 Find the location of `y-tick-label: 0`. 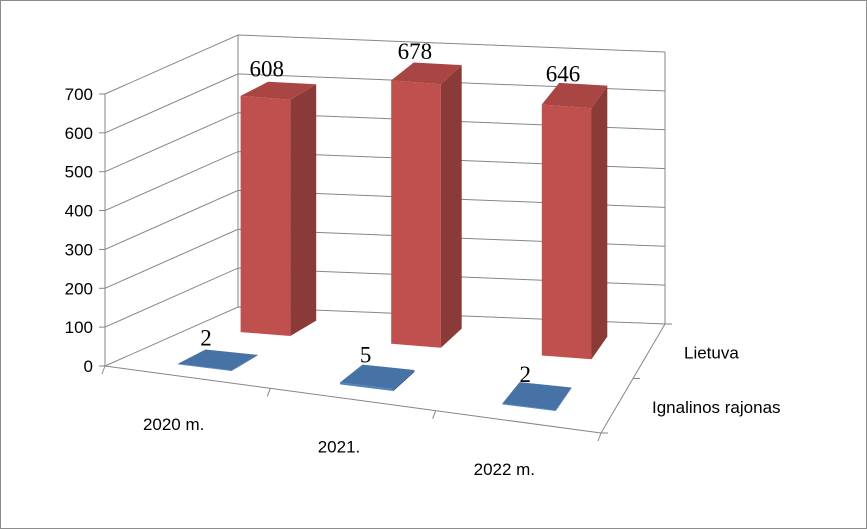

y-tick-label: 0 is located at coordinates (88, 366).